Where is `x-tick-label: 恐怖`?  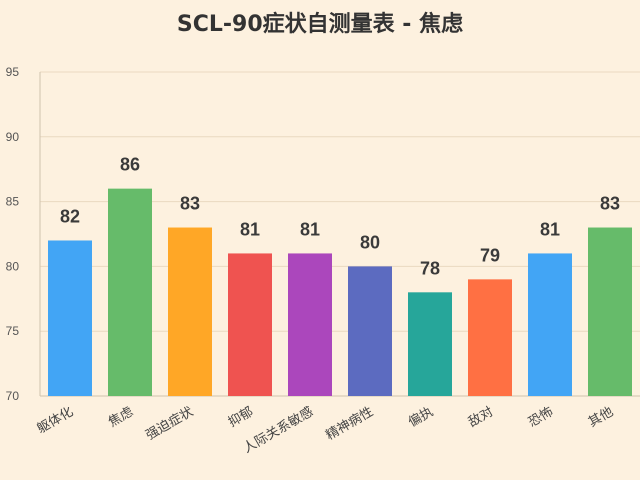
x-tick-label: 恐怖 is located at coordinates (540, 417).